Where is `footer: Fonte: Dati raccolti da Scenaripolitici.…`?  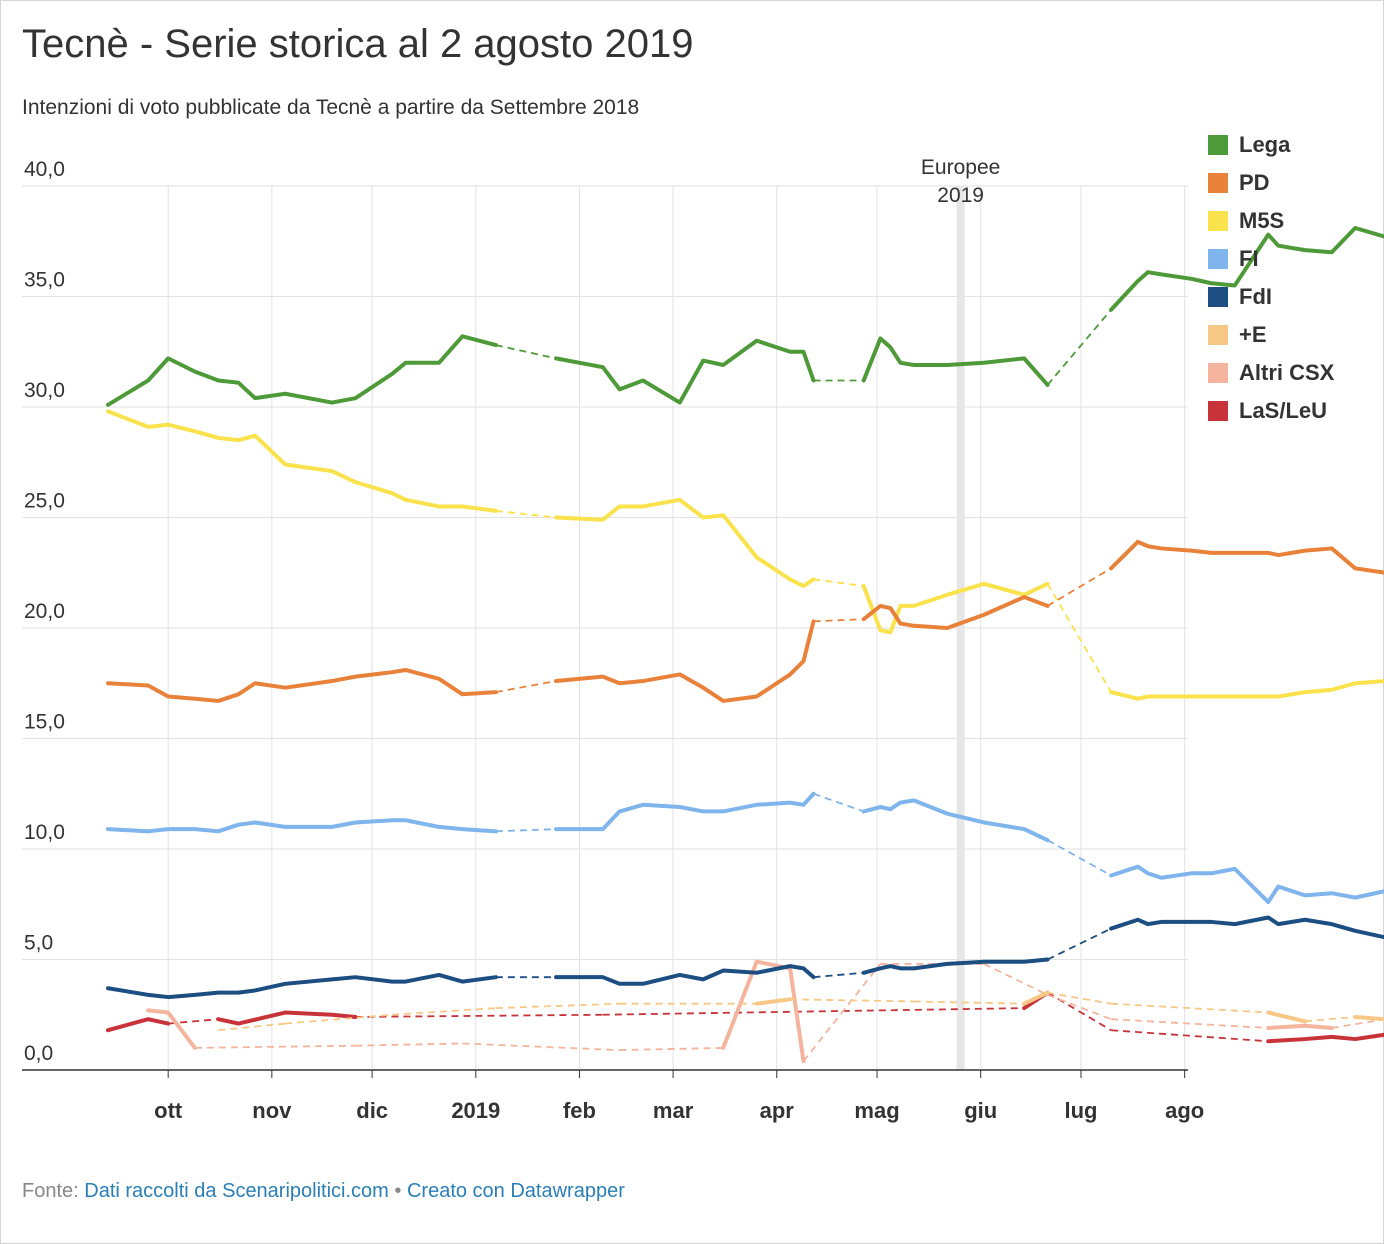
footer: Fonte: Dati raccolti da Scenaripolitici.… is located at coordinates (323, 1191).